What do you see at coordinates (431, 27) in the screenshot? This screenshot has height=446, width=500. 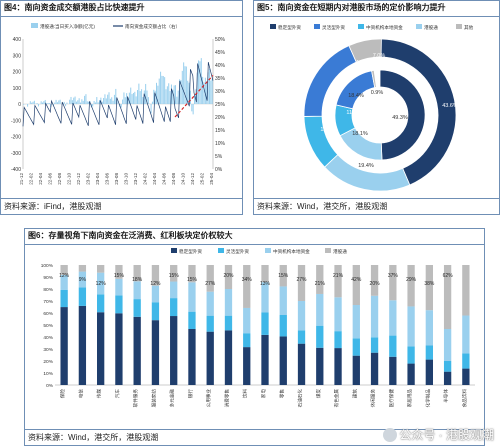 I see `fig5-legend-label-3: 港股通` at bounding box center [431, 27].